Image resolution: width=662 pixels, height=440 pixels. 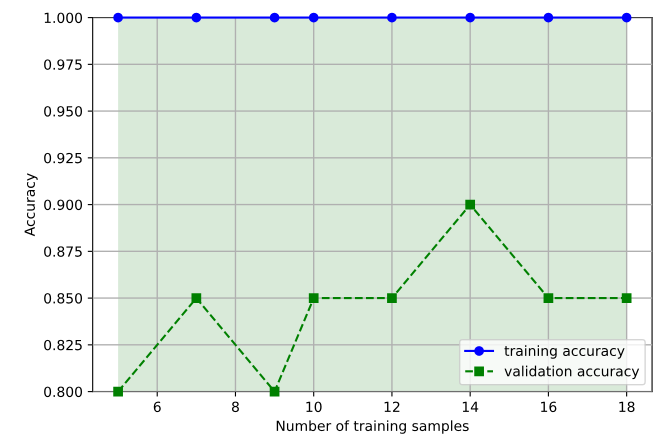 What do you see at coordinates (470, 407) in the screenshot?
I see `x-tick-label: 14` at bounding box center [470, 407].